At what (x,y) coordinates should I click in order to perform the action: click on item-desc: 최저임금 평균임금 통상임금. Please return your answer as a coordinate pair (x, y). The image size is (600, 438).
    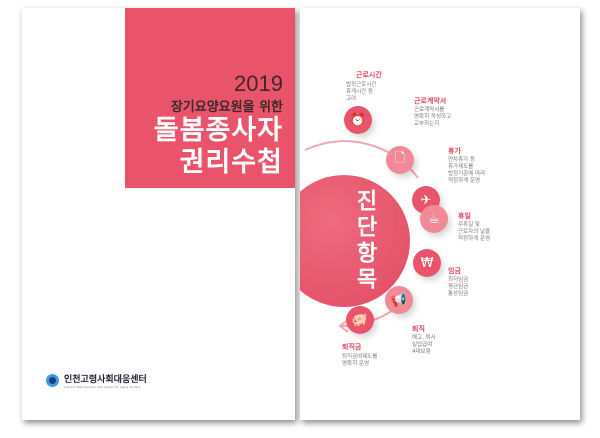
    Looking at the image, I should click on (458, 287).